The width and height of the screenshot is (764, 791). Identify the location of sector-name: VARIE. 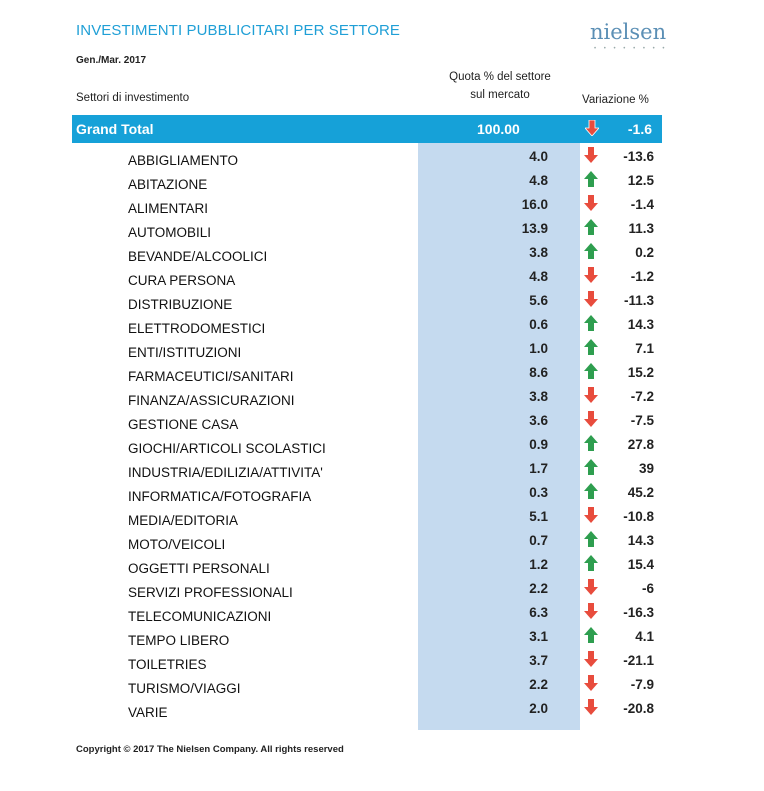
(148, 712).